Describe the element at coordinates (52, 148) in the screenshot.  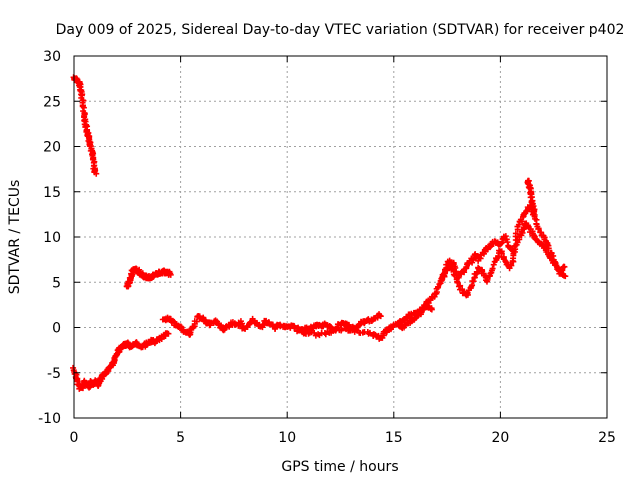
I see `y-tick-label: 20` at that location.